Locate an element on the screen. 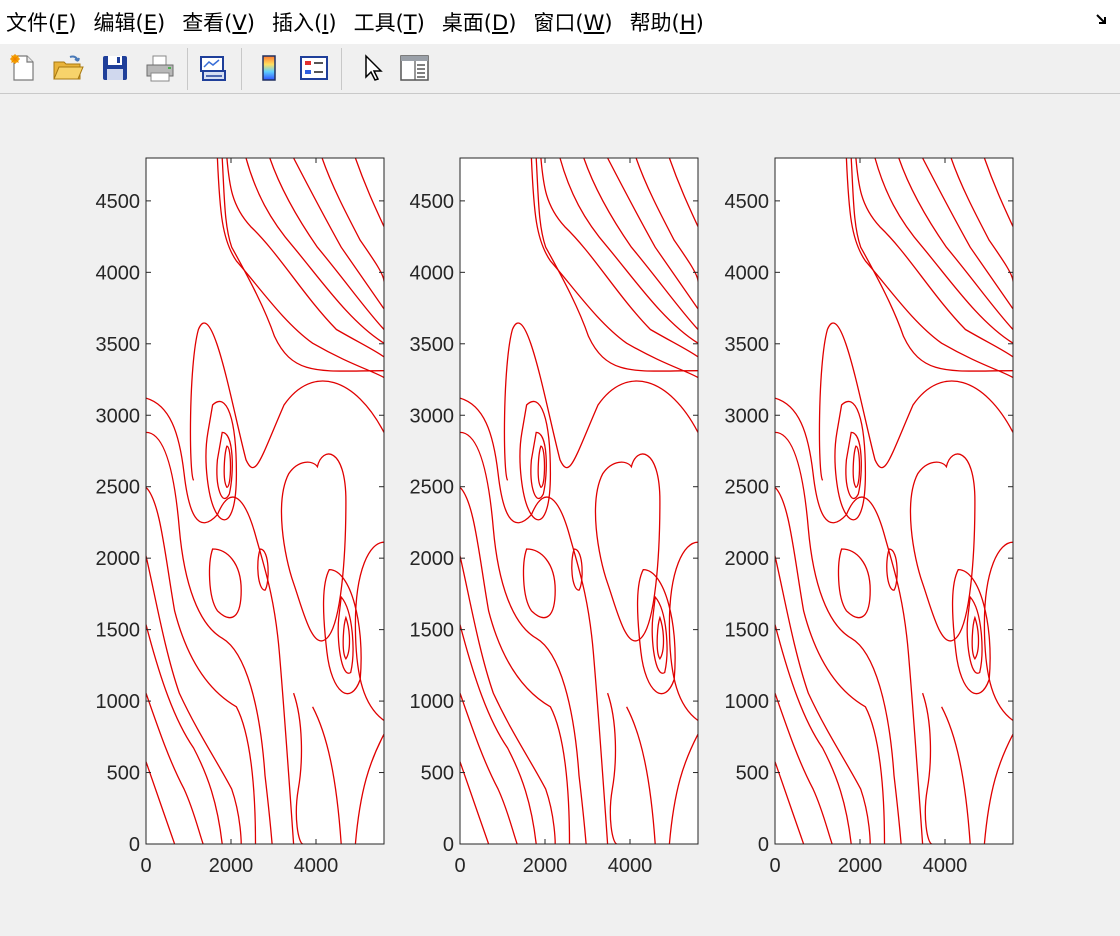 This screenshot has width=1120, height=936. print-icon is located at coordinates (160, 68).